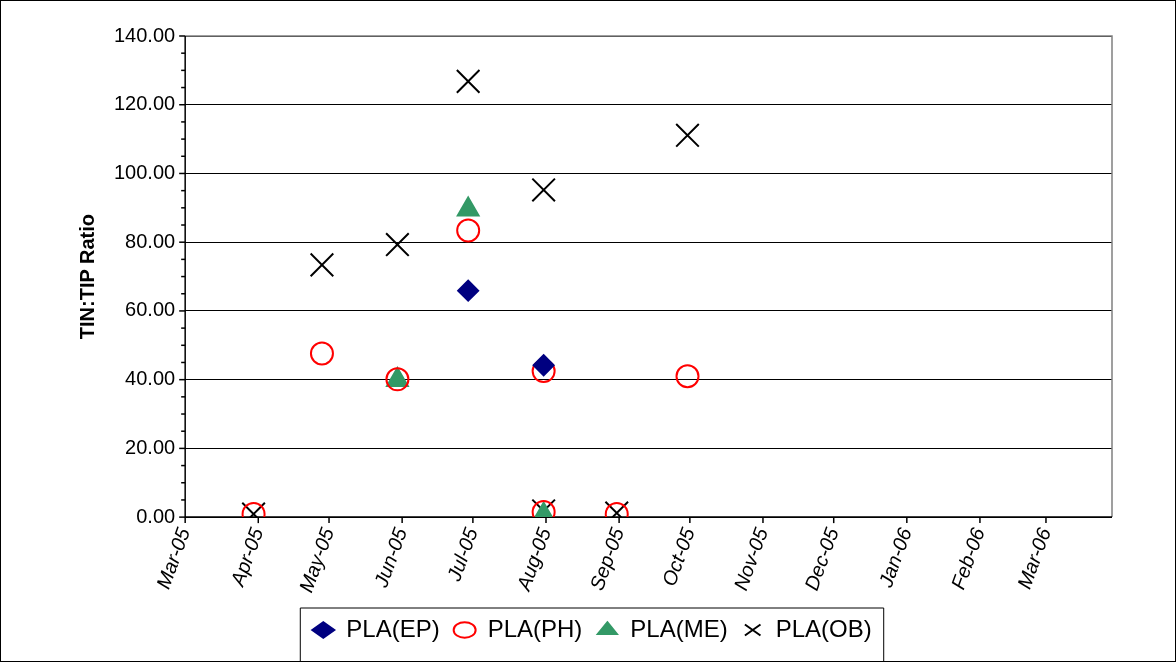 Image resolution: width=1176 pixels, height=662 pixels. What do you see at coordinates (145, 103) in the screenshot?
I see `y-tick-label: 120.00` at bounding box center [145, 103].